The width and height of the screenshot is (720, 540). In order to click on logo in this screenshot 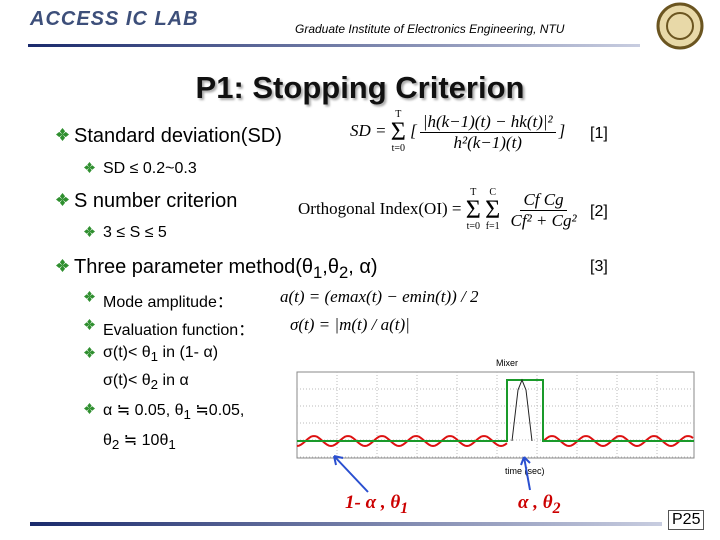, I will do `click(680, 26)`.